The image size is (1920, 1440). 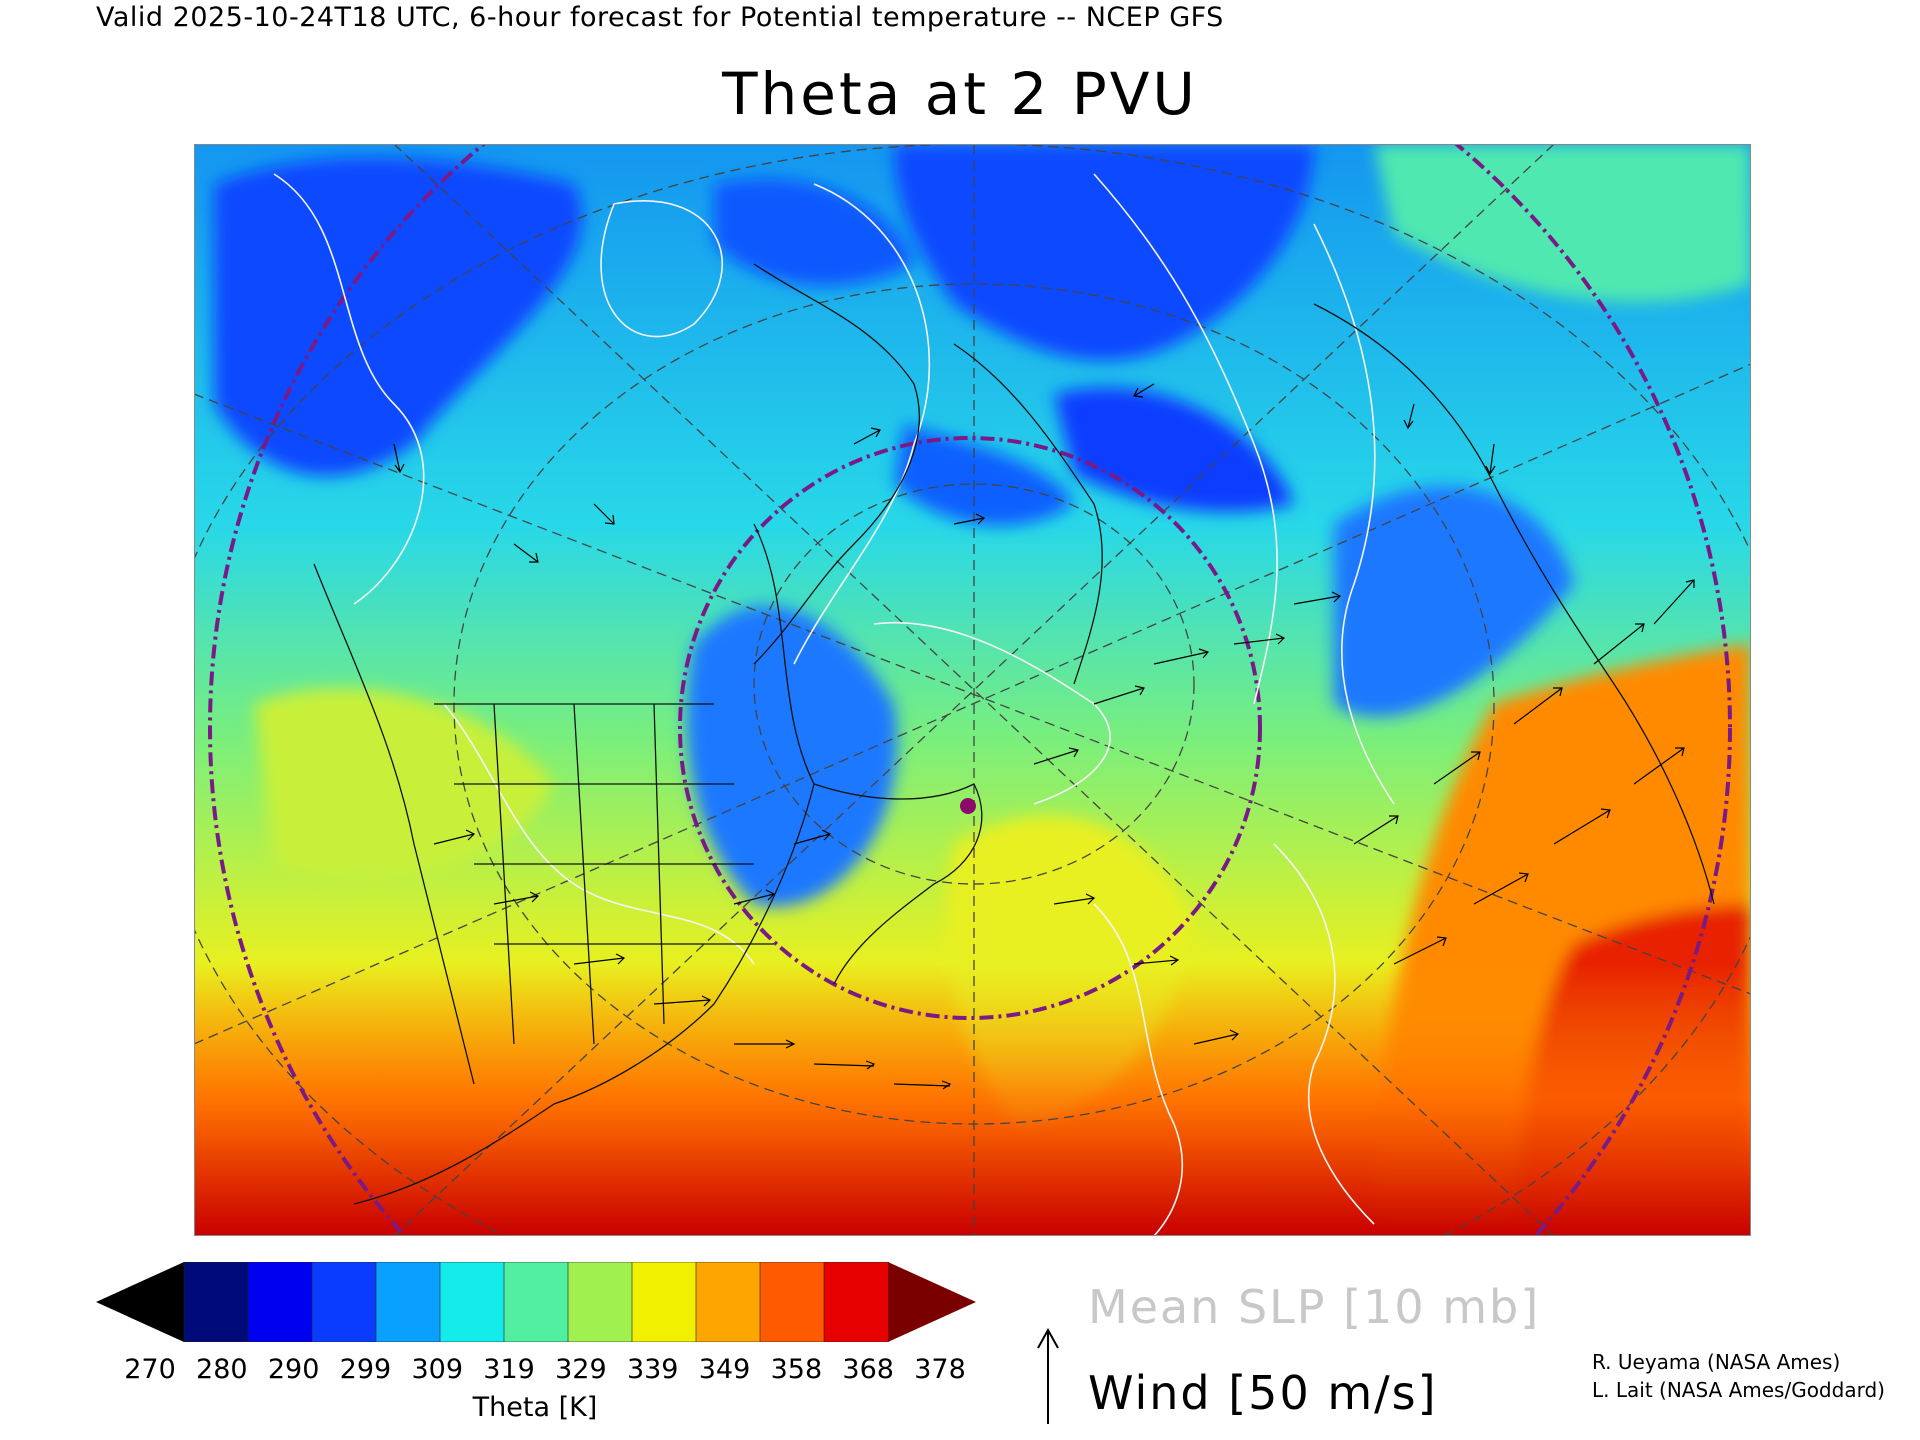 What do you see at coordinates (1048, 1375) in the screenshot?
I see `wind-reference-arrow` at bounding box center [1048, 1375].